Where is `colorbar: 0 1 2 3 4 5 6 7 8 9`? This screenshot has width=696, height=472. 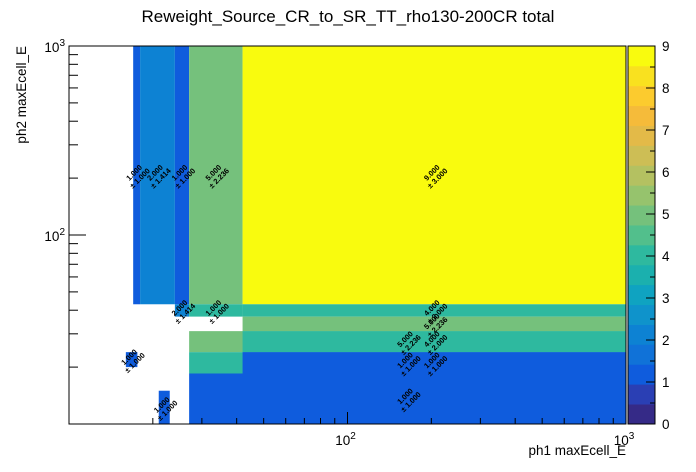
colorbar: 0 1 2 3 4 5 6 7 8 9 is located at coordinates (648, 235).